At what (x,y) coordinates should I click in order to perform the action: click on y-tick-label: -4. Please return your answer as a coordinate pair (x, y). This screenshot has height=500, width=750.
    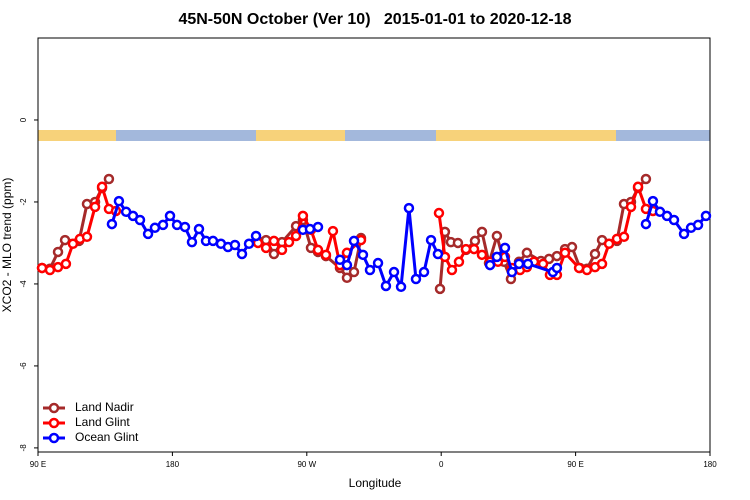
    Looking at the image, I should click on (23, 284).